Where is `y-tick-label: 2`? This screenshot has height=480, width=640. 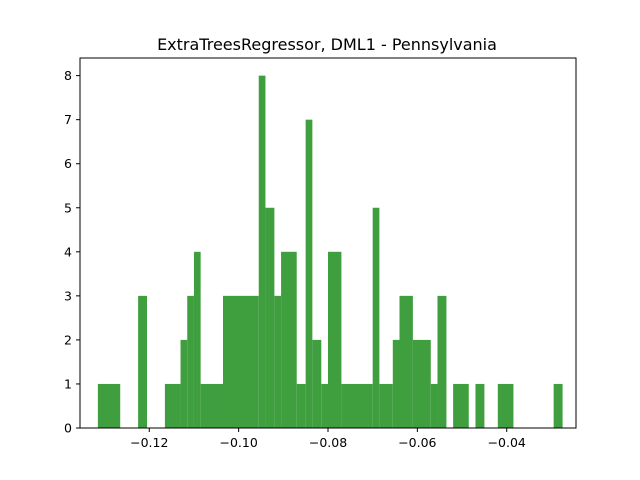
y-tick-label: 2 is located at coordinates (68, 339).